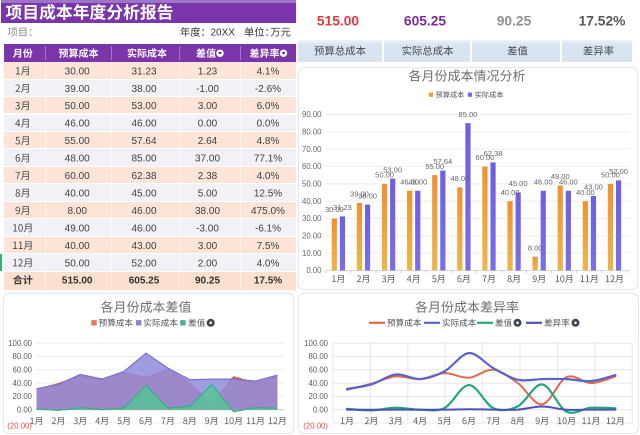 This screenshot has width=640, height=435. I want to click on svg-text: 0.0%, so click(268, 124).